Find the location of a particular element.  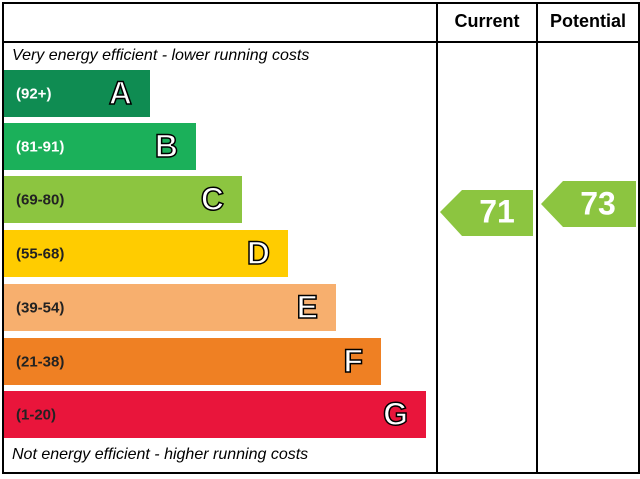

band-range: (55-68) is located at coordinates (40, 253).